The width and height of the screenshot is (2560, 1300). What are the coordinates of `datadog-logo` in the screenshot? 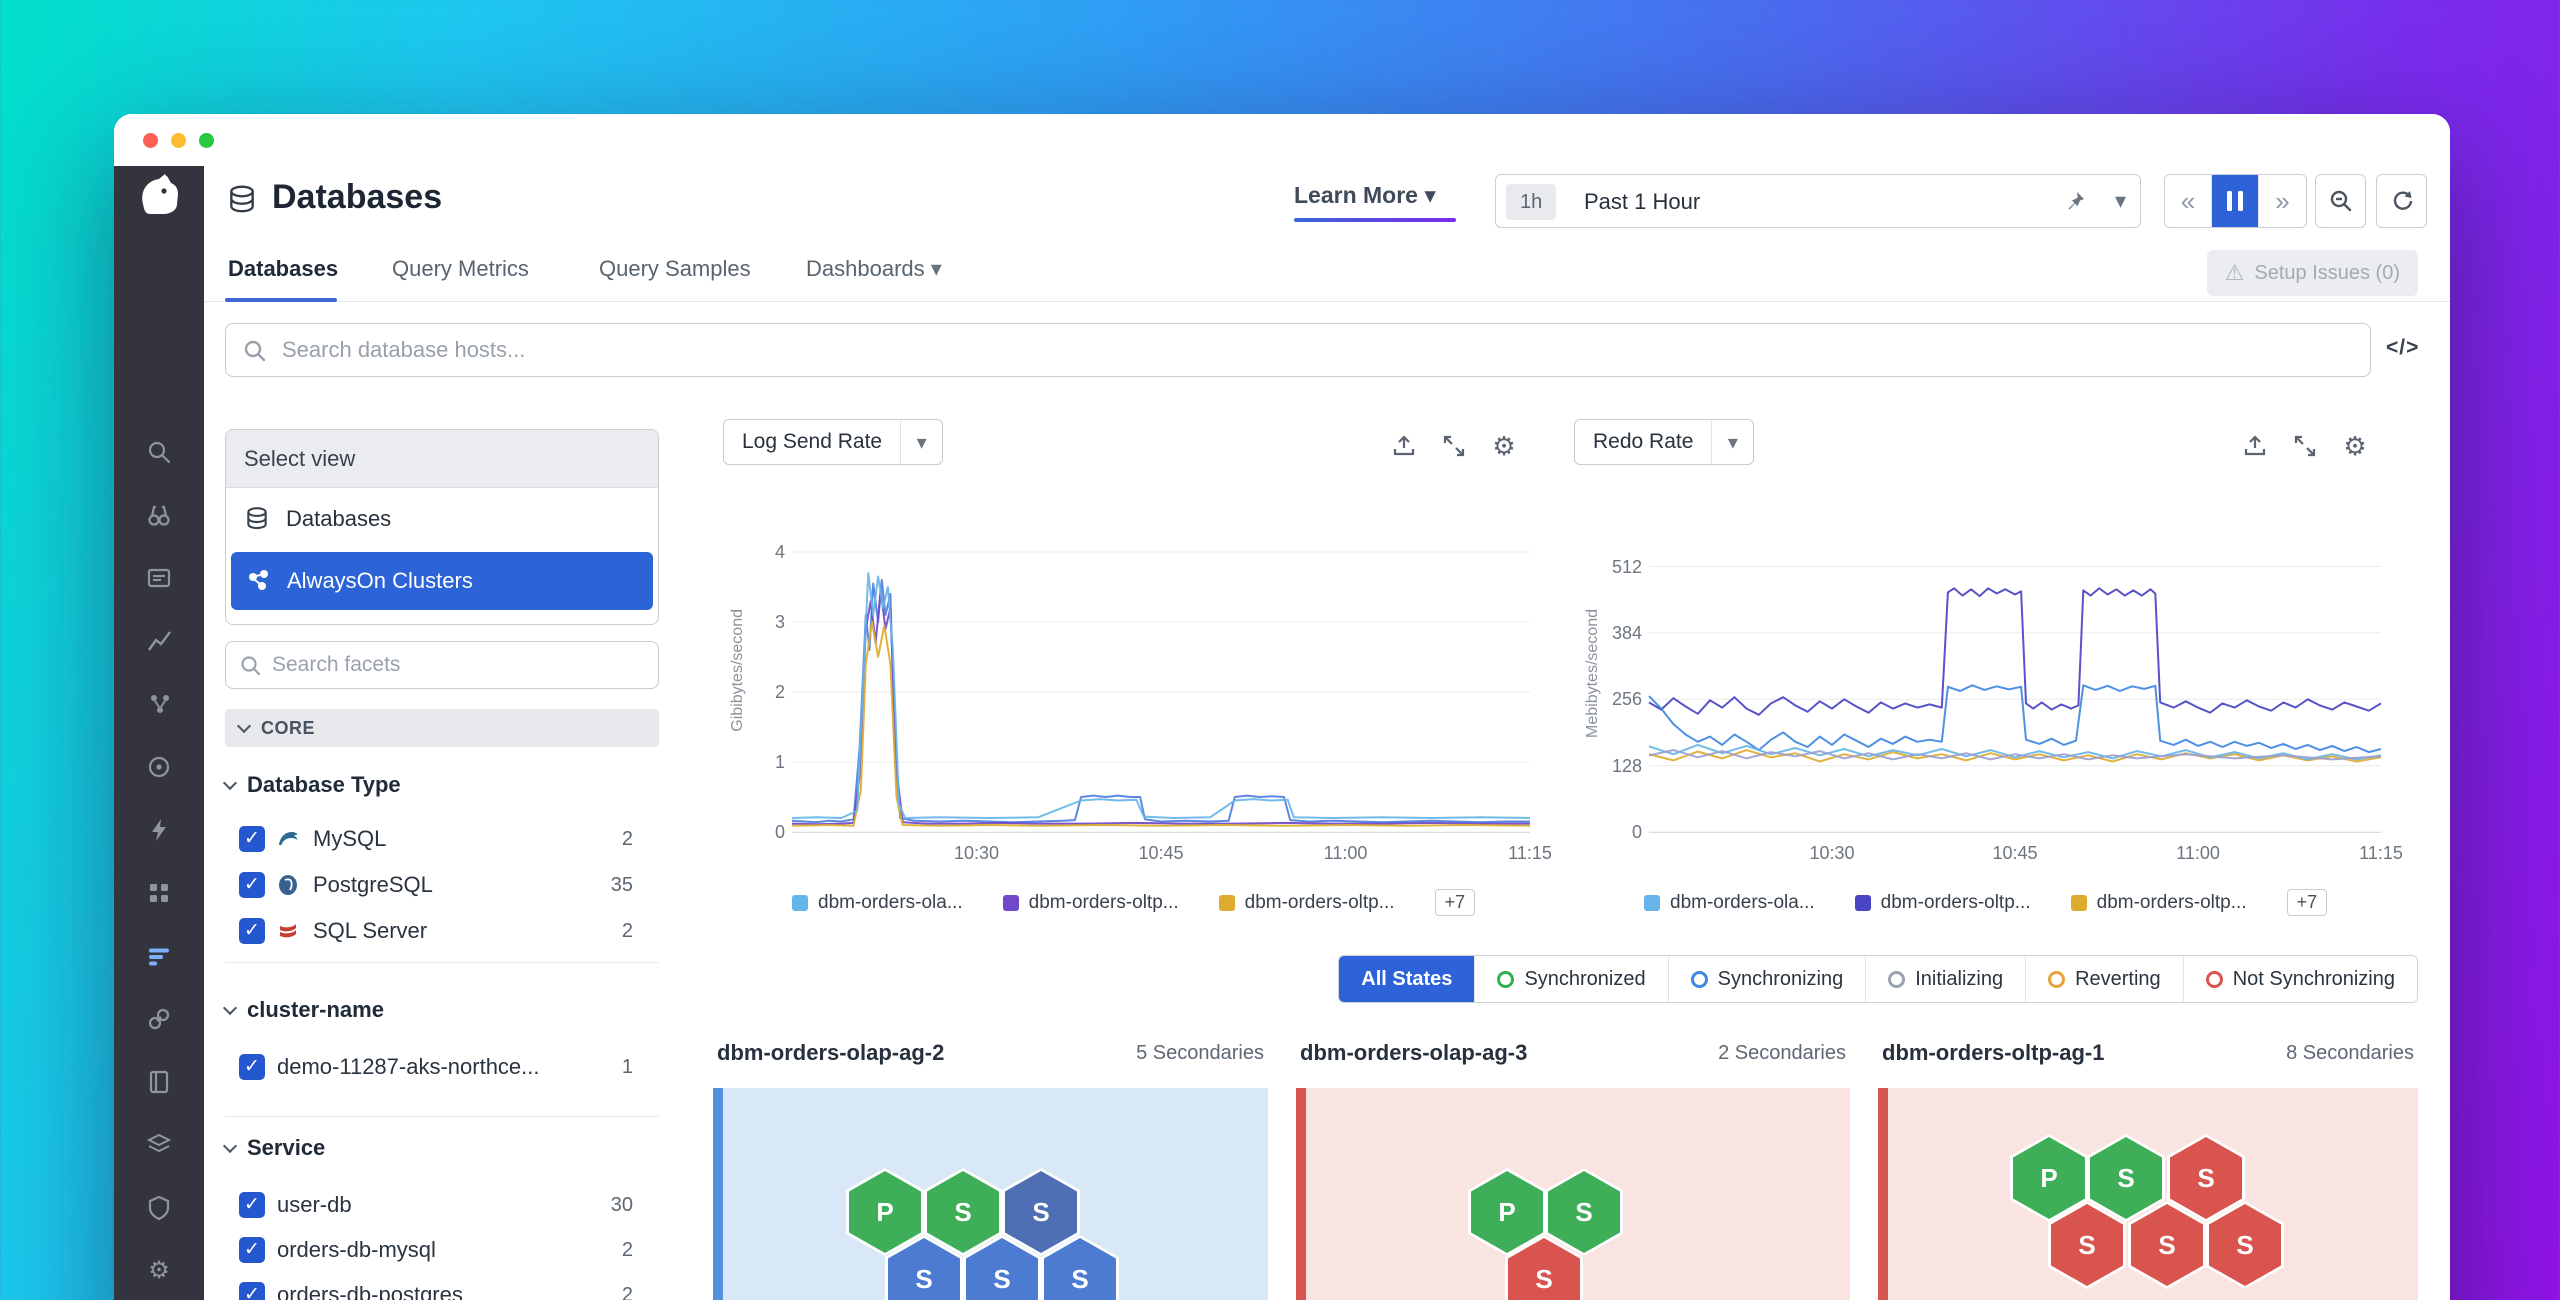 It's located at (159, 196).